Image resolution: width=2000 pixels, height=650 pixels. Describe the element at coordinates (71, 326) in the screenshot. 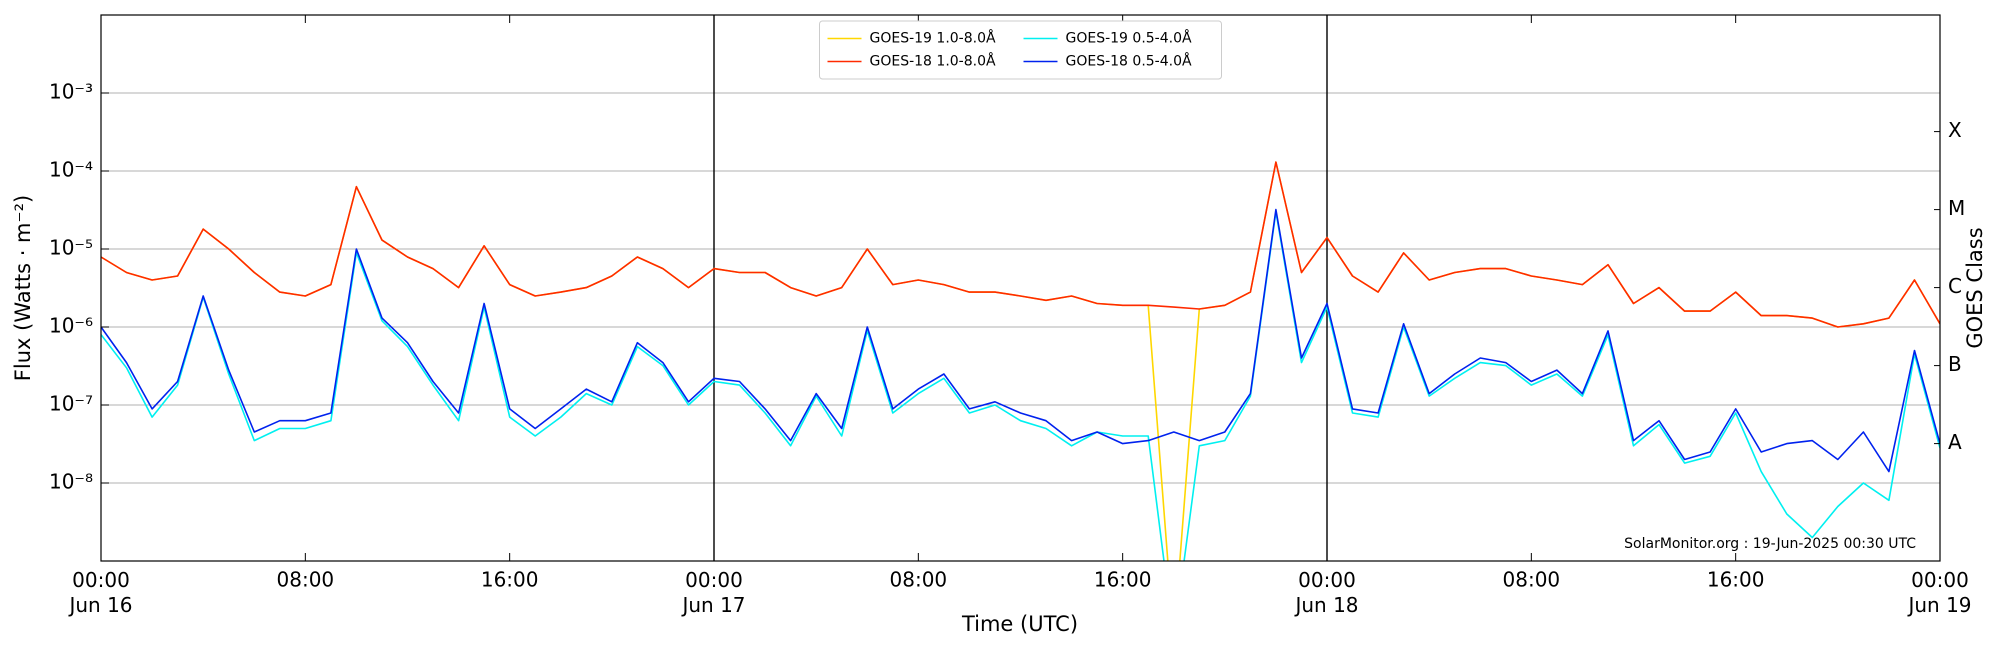

I see `y-tick-label: 10⁻⁶` at that location.